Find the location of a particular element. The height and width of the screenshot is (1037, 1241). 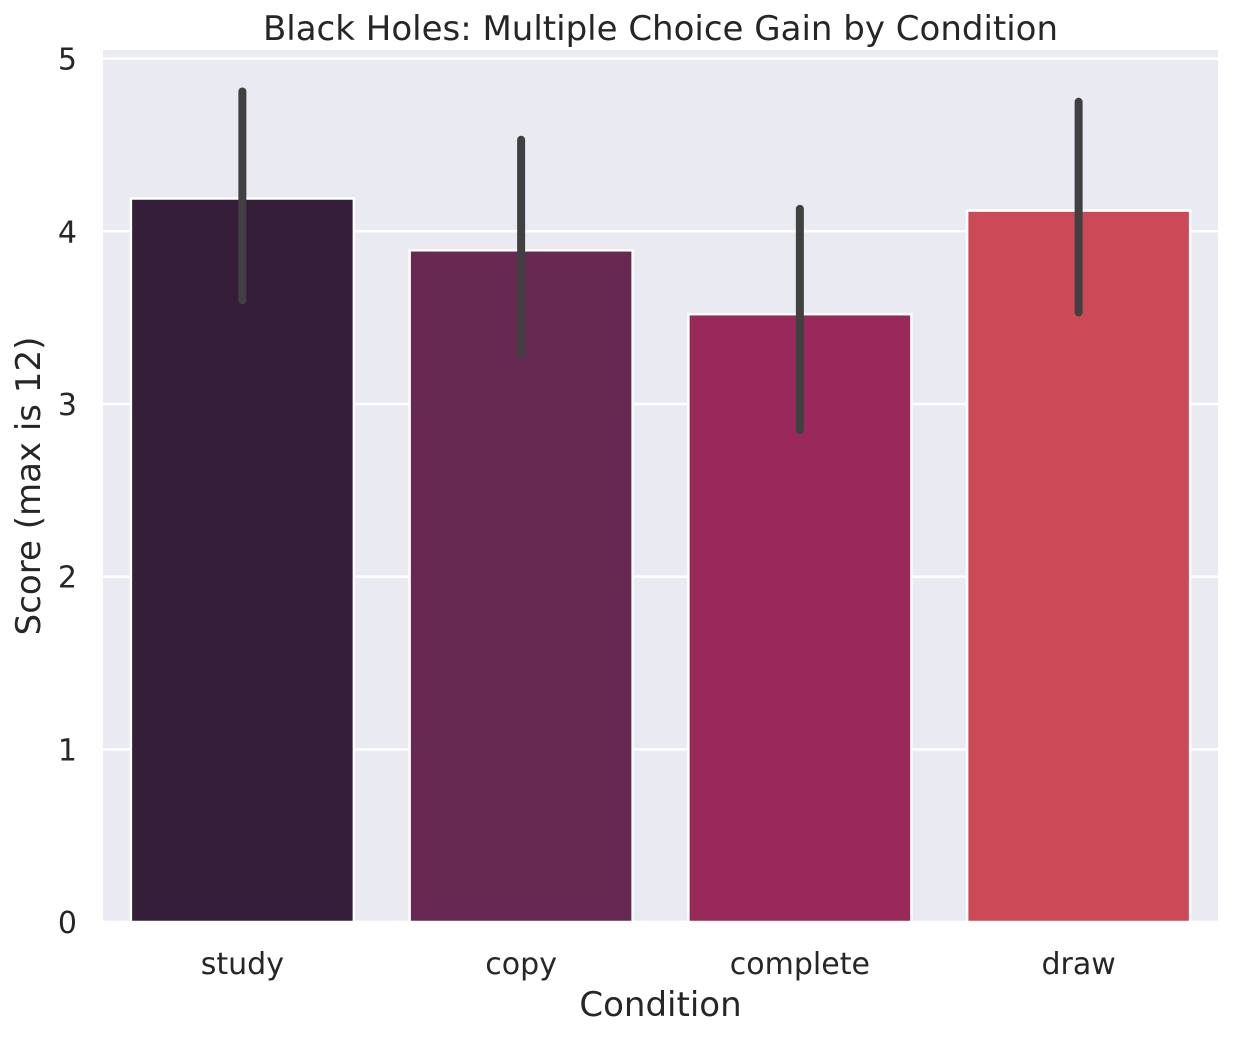

x-tick-label: copy is located at coordinates (521, 964).